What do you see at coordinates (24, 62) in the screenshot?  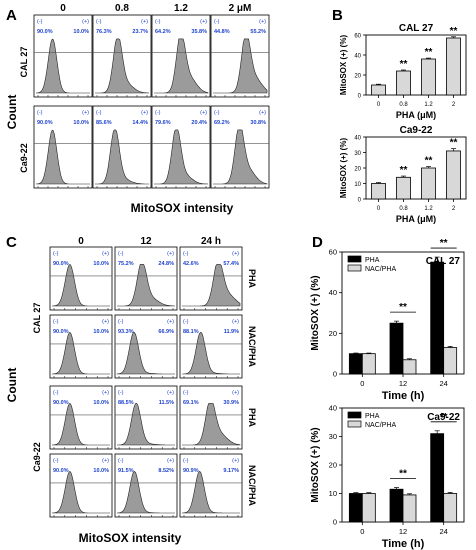 I see `panel-a-row-label-cal27: CAL 27` at bounding box center [24, 62].